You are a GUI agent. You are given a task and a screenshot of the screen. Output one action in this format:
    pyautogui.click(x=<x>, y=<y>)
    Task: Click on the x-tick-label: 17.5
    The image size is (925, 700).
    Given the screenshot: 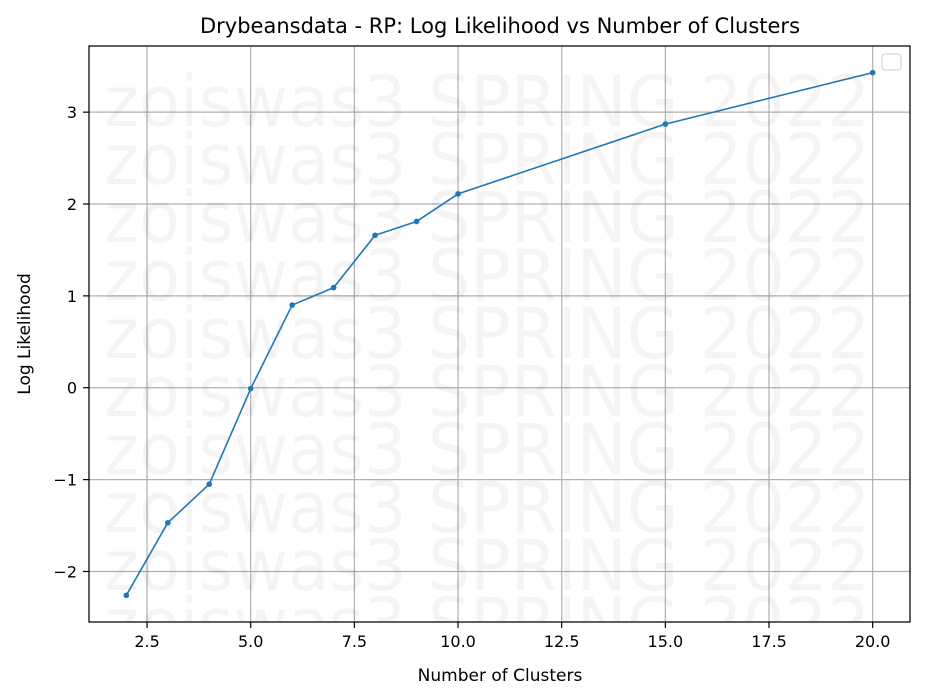 What is the action you would take?
    pyautogui.click(x=769, y=641)
    